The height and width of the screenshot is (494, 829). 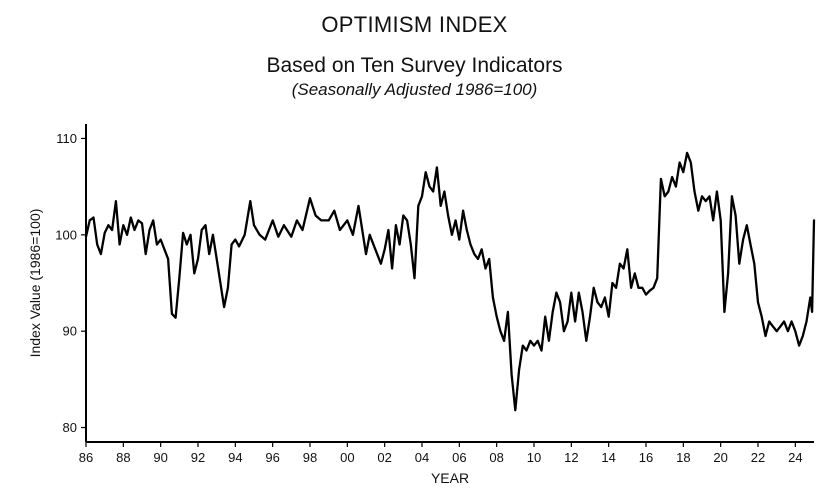 What do you see at coordinates (459, 457) in the screenshot?
I see `x-tick-label: 06` at bounding box center [459, 457].